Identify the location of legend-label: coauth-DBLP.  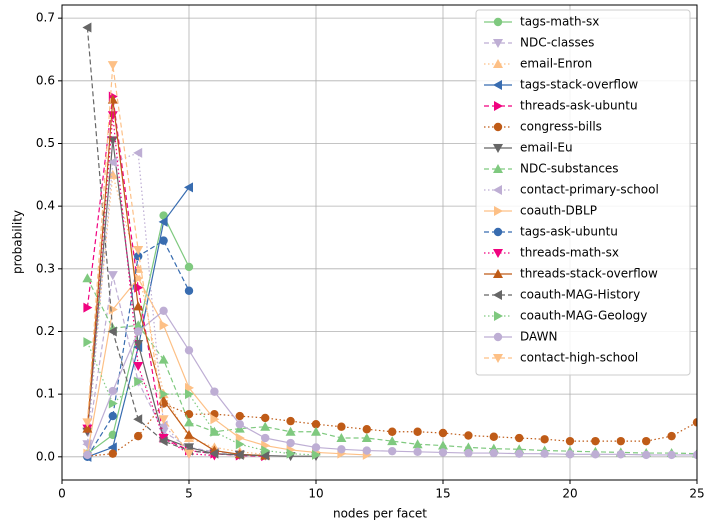
(558, 211).